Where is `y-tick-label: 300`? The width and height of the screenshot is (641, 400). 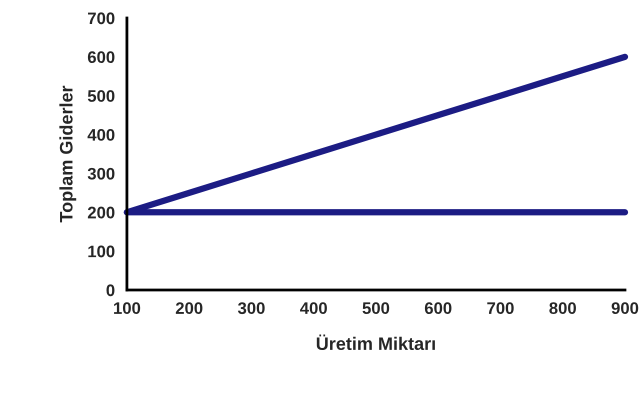 y-tick-label: 300 is located at coordinates (101, 174).